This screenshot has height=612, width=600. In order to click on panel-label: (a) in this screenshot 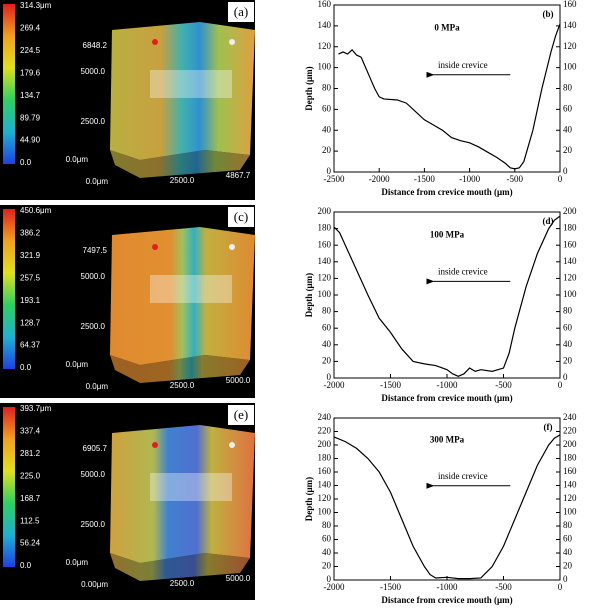, I will do `click(241, 11)`.